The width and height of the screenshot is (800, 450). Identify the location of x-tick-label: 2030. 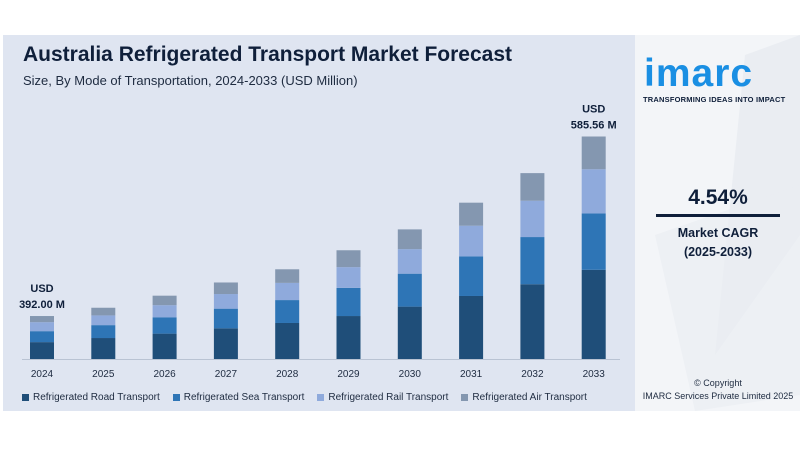
(410, 374).